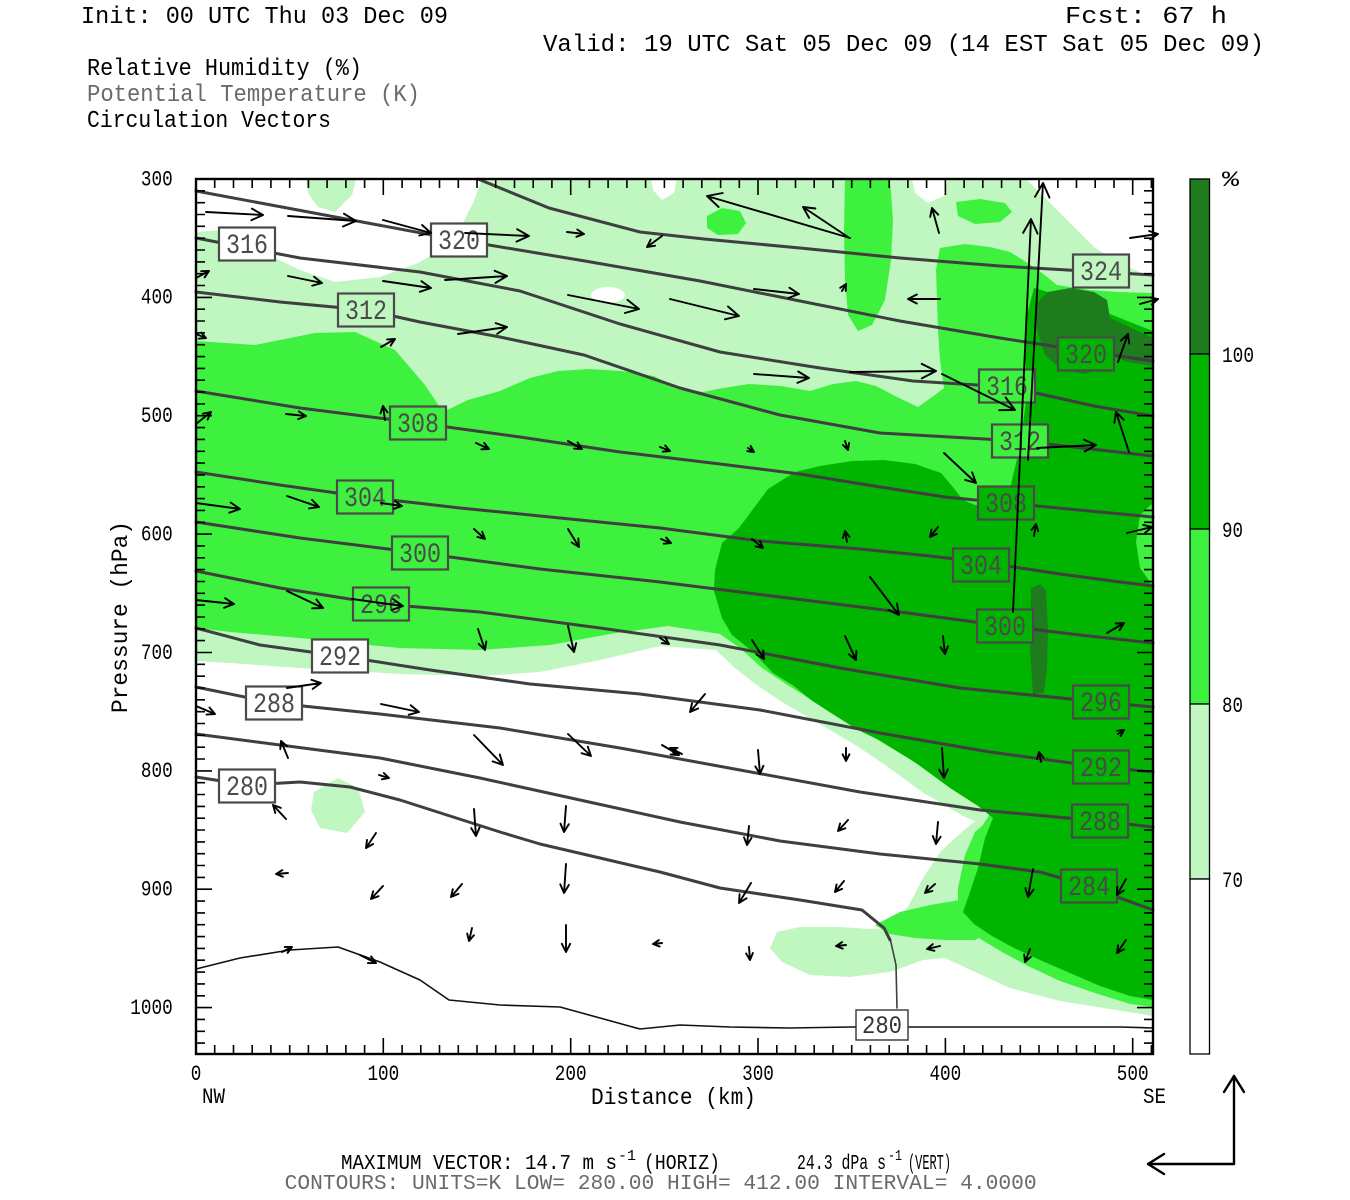  What do you see at coordinates (247, 246) in the screenshot?
I see `svg-text: 316` at bounding box center [247, 246].